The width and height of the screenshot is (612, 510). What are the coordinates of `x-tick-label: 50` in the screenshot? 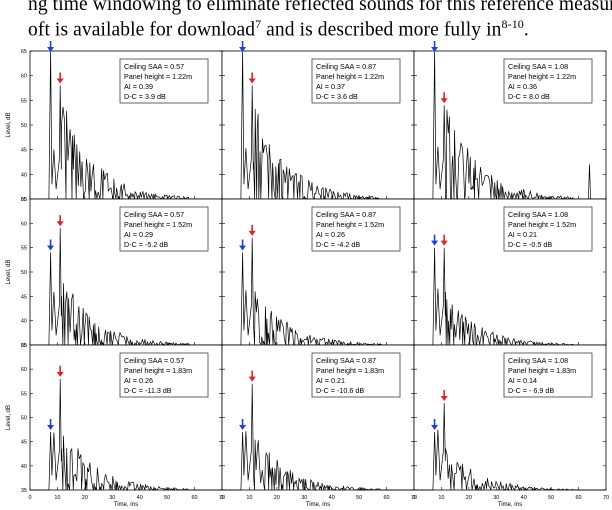 It's located at (359, 498).